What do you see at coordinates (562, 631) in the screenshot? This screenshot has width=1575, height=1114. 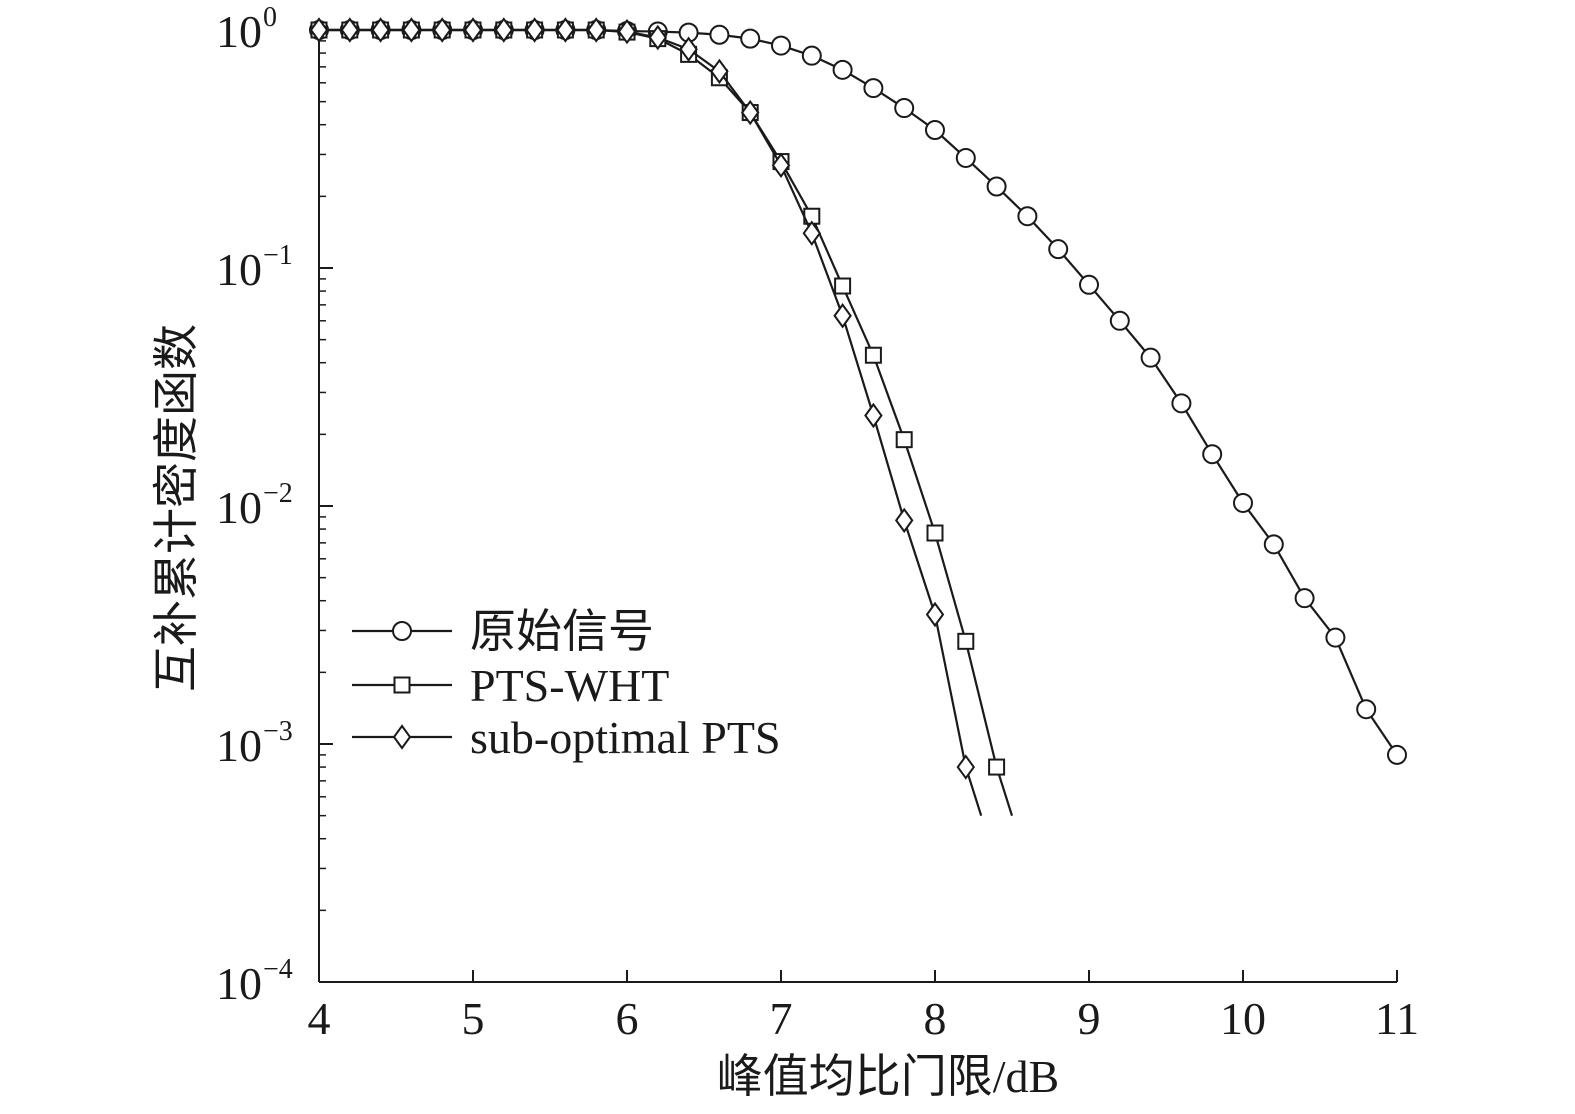 I see `legend-label: 原始信号` at bounding box center [562, 631].